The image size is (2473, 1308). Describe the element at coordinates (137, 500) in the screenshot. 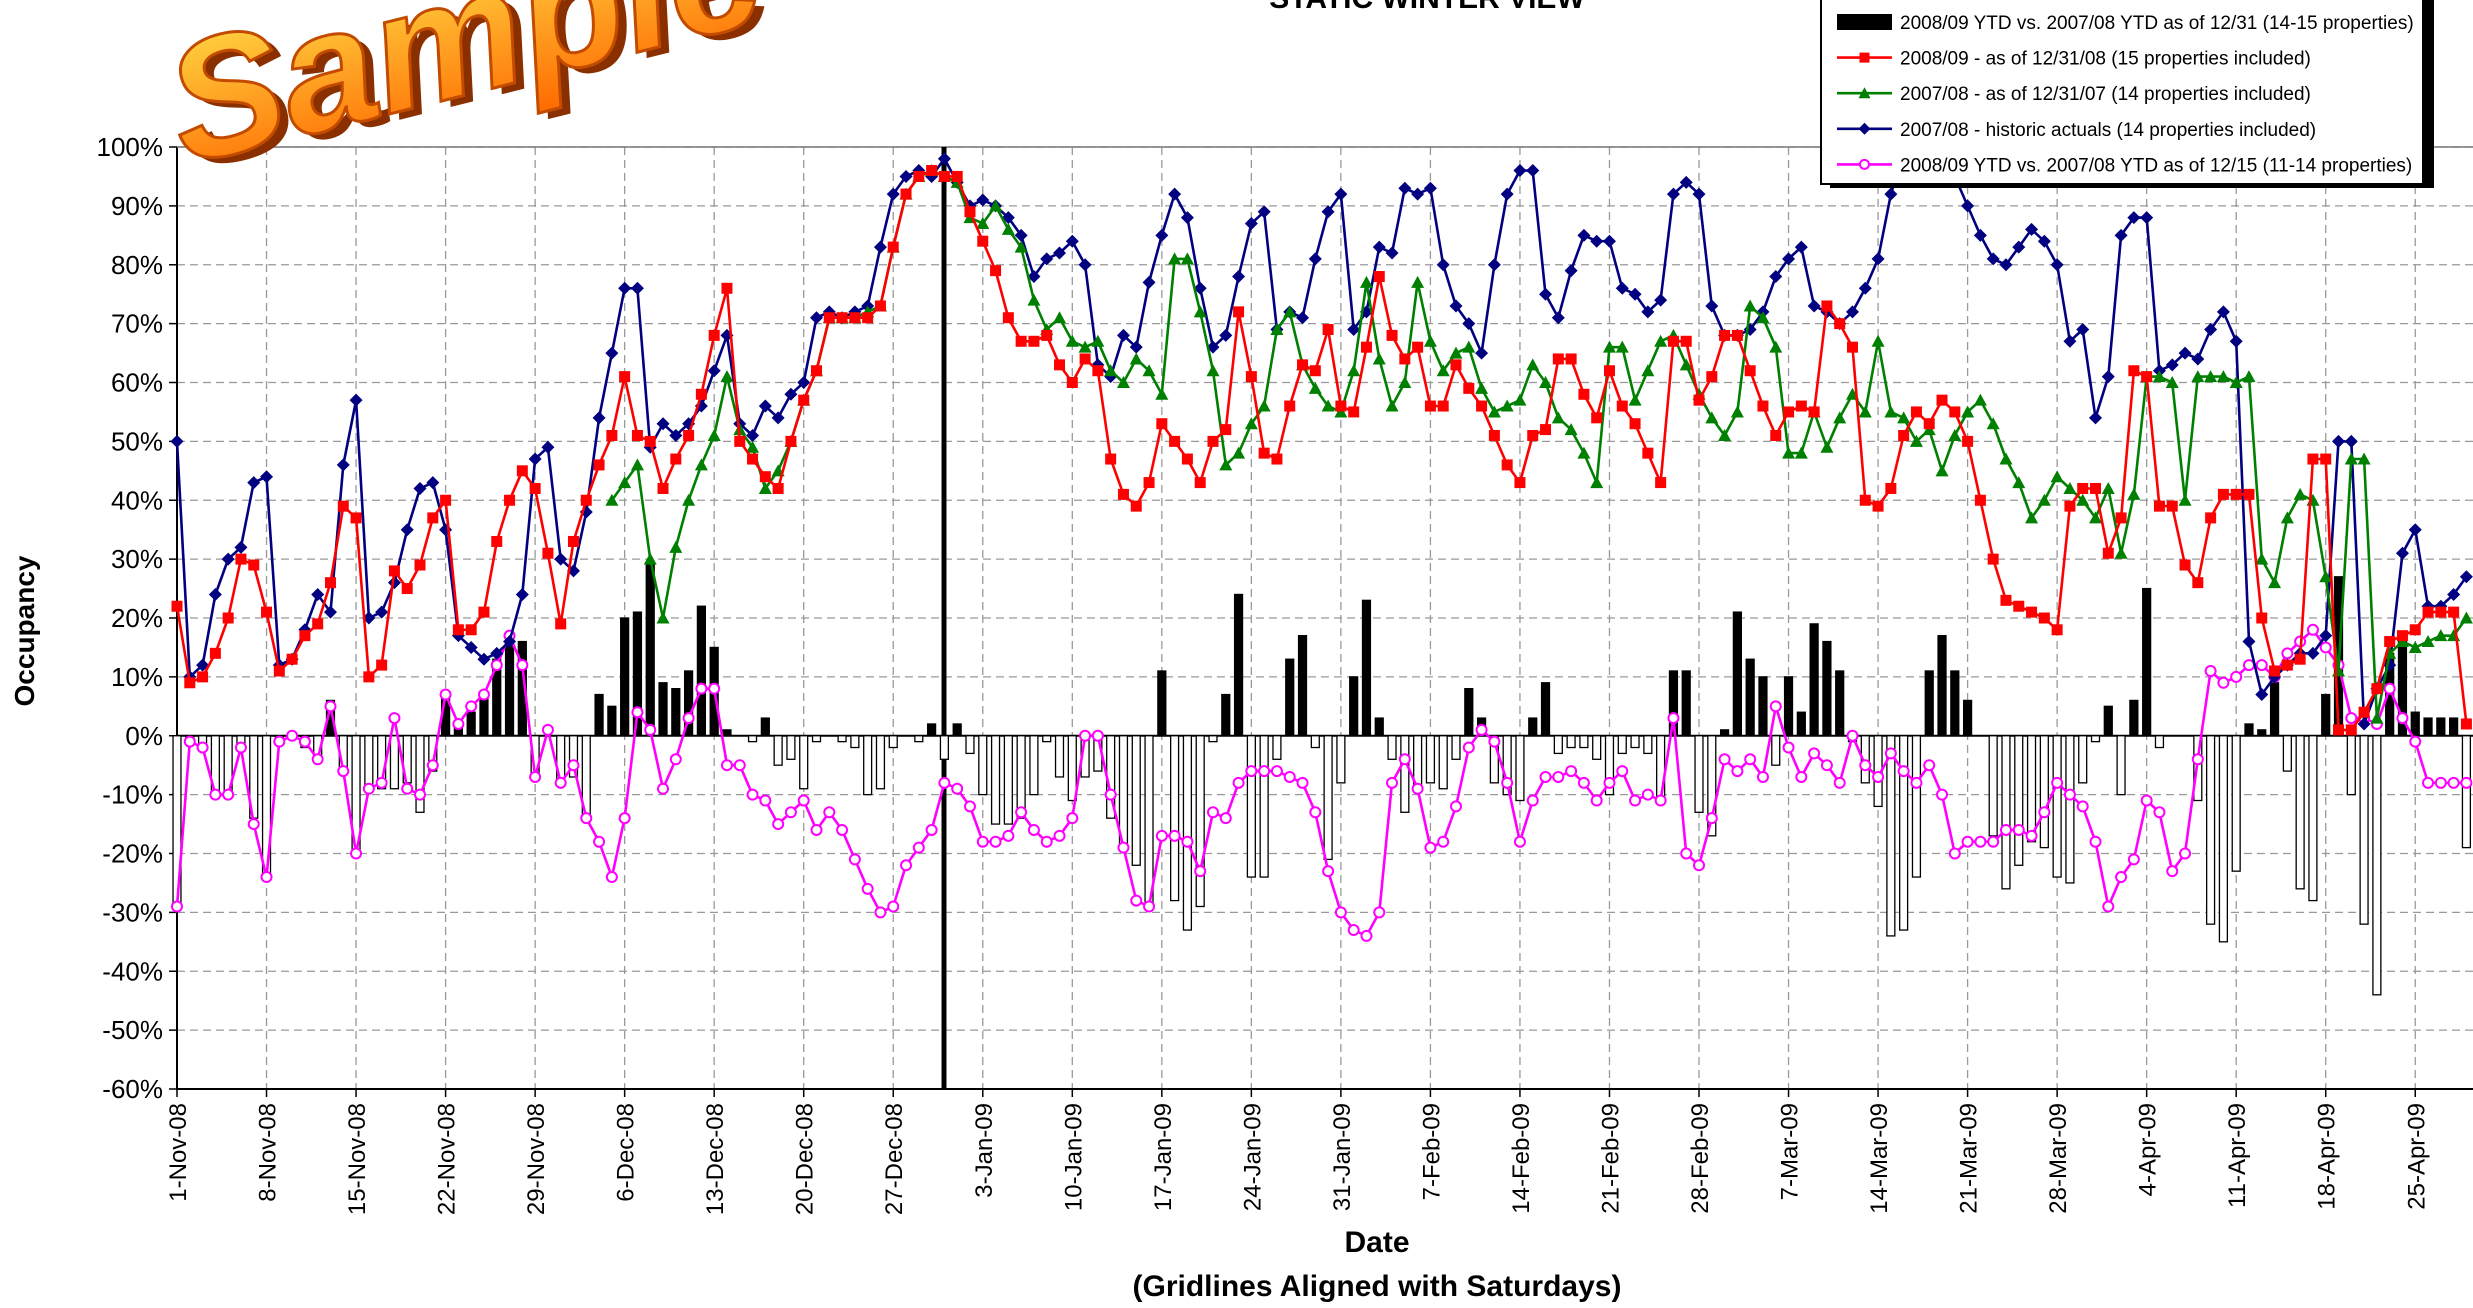

I see `y-tick-label: 40%` at that location.